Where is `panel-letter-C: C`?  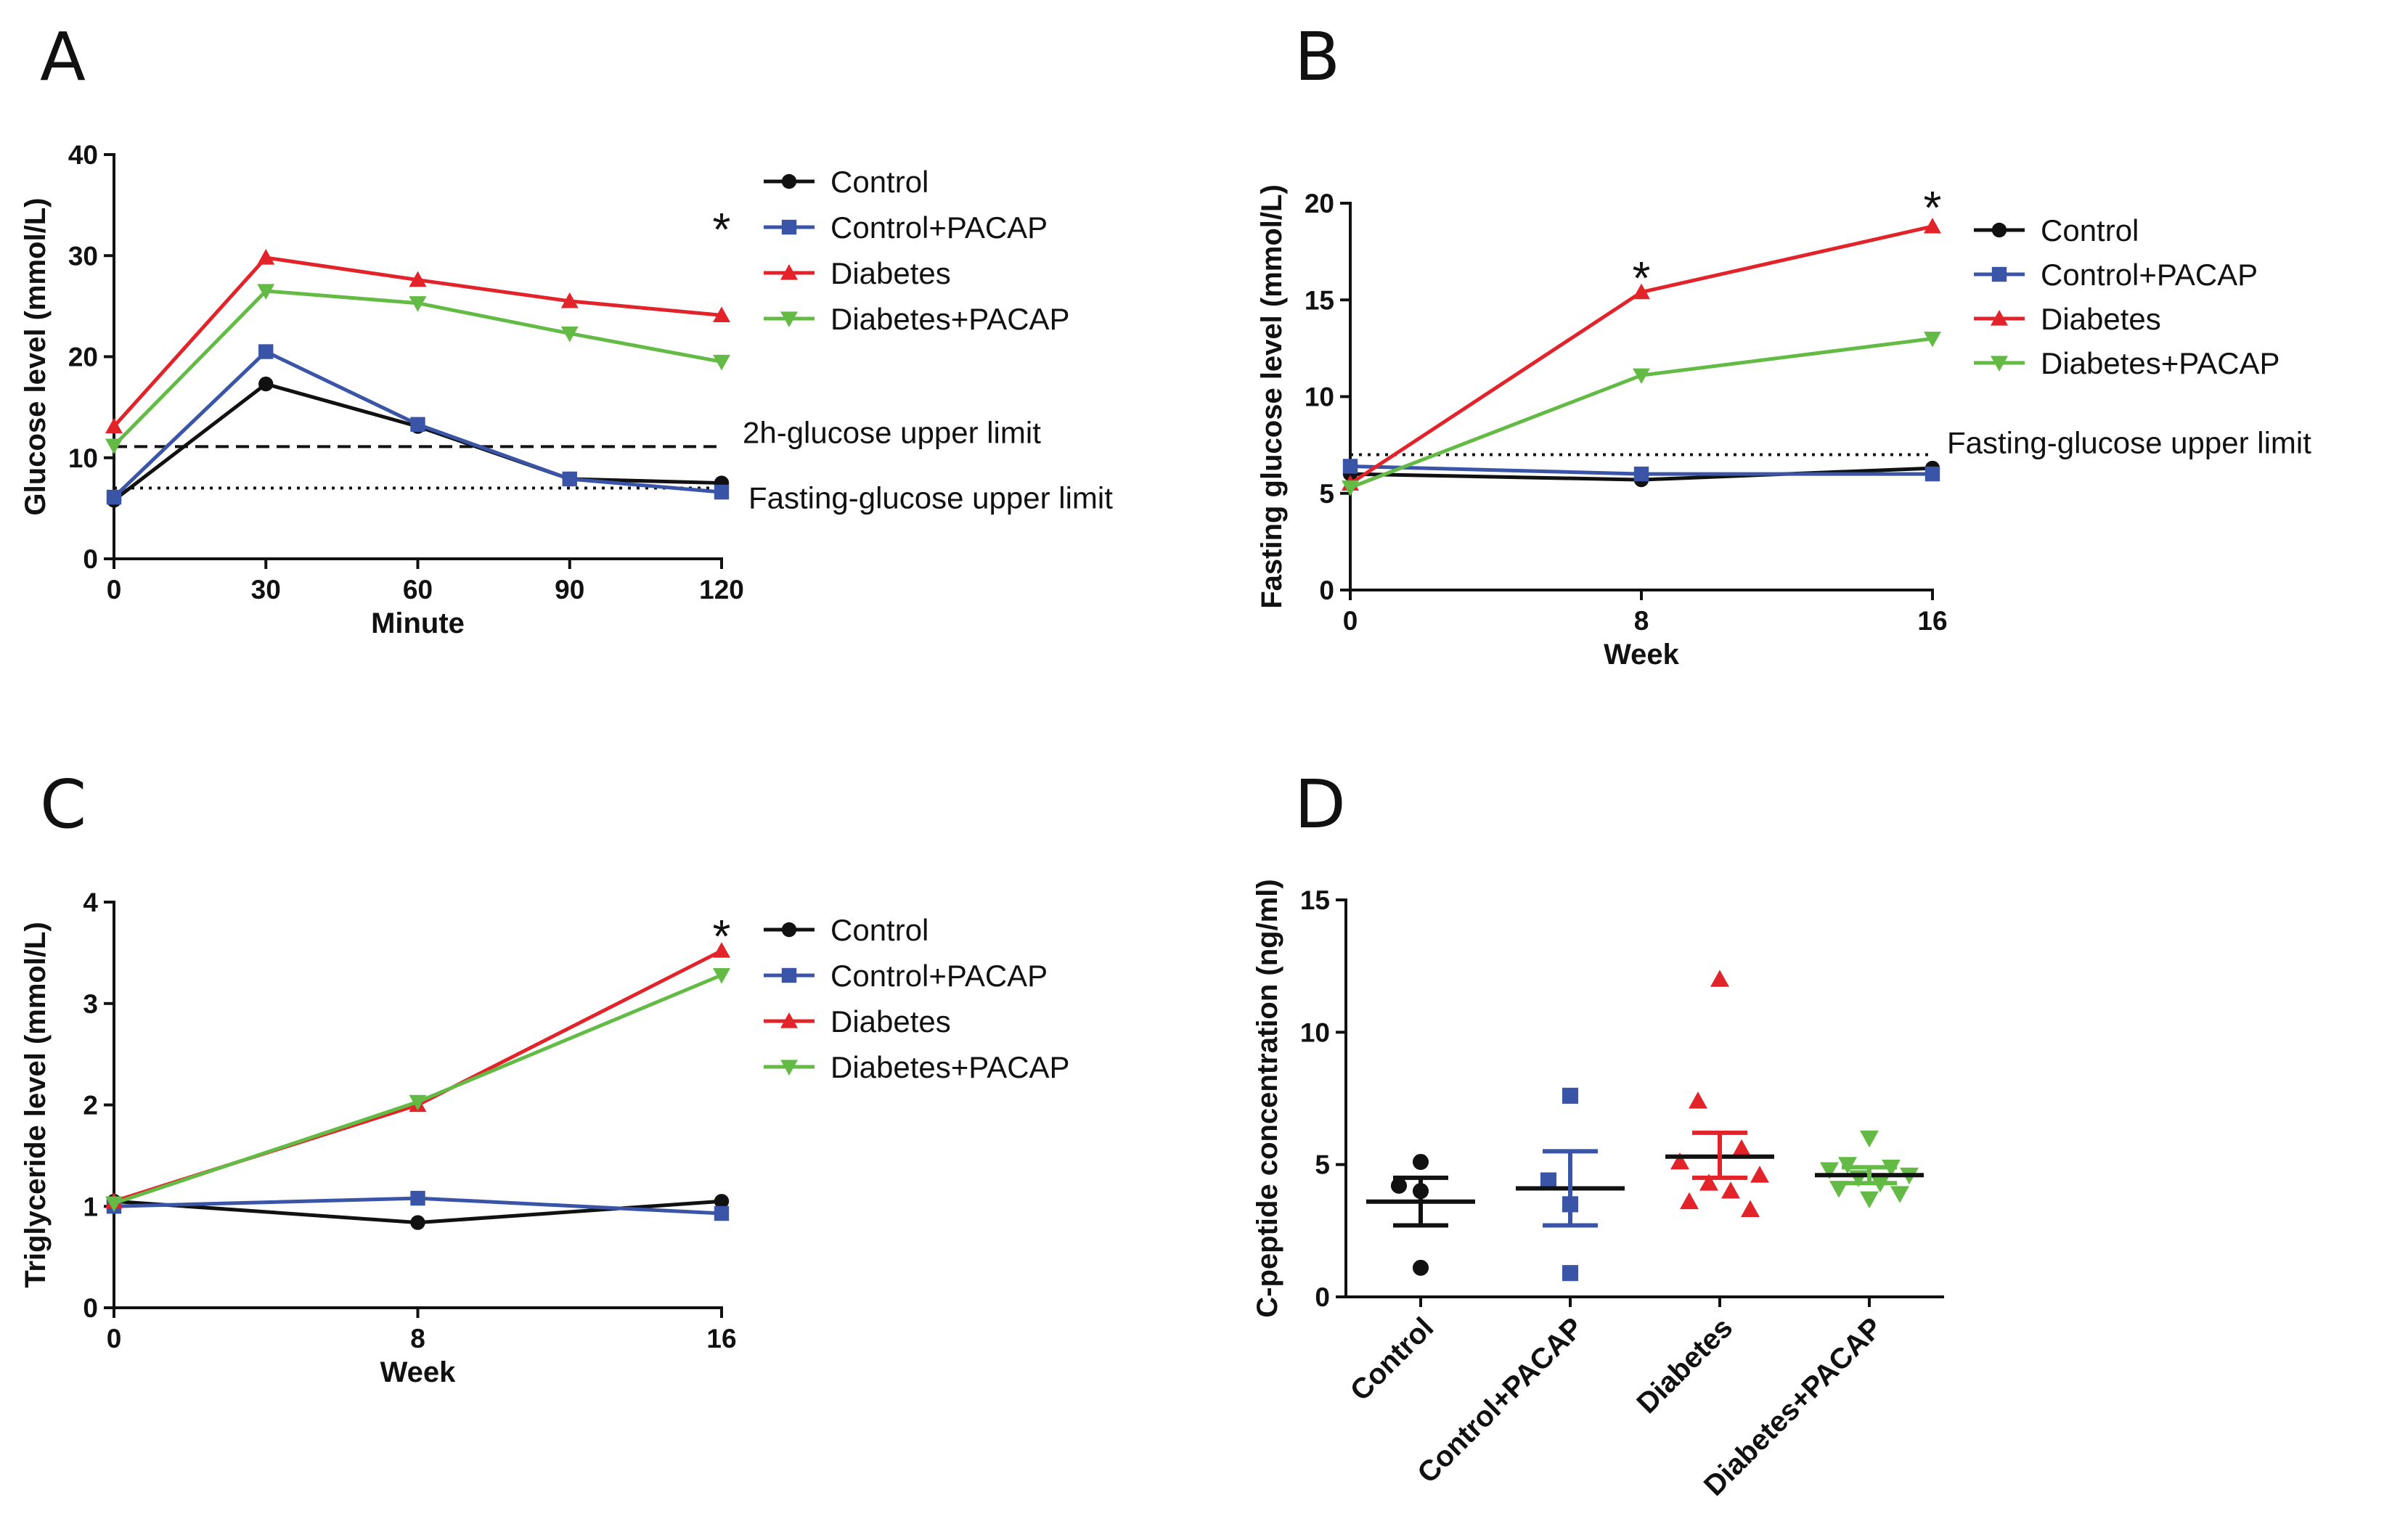 panel-letter-C: C is located at coordinates (63, 804).